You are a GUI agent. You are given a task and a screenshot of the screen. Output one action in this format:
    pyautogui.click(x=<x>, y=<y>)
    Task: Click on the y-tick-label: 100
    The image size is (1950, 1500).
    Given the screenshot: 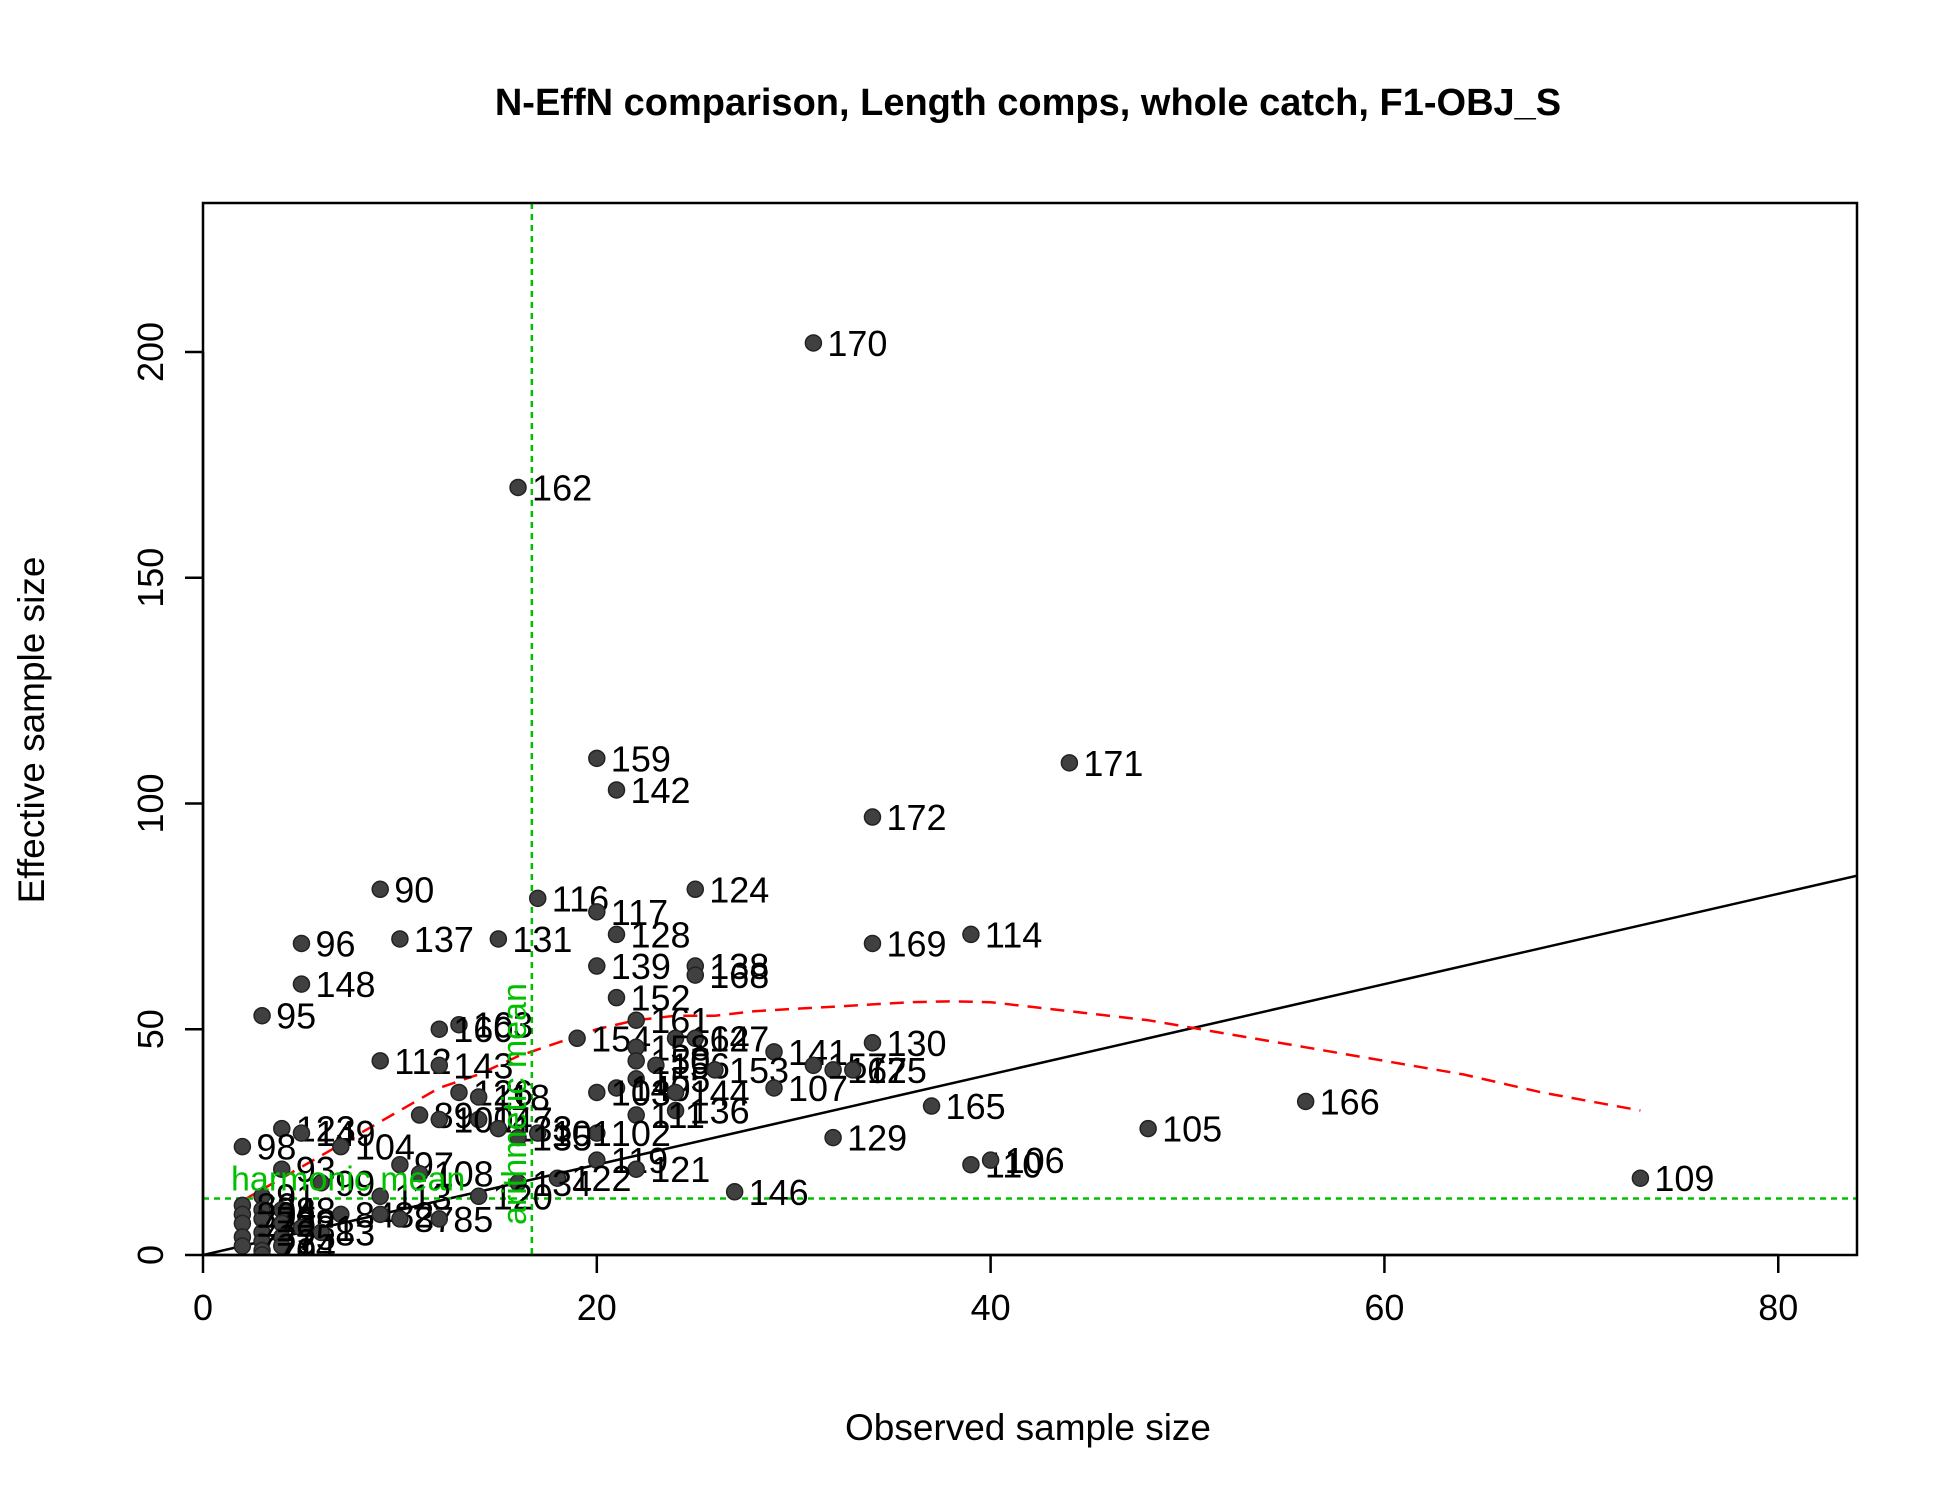 What is the action you would take?
    pyautogui.click(x=150, y=803)
    